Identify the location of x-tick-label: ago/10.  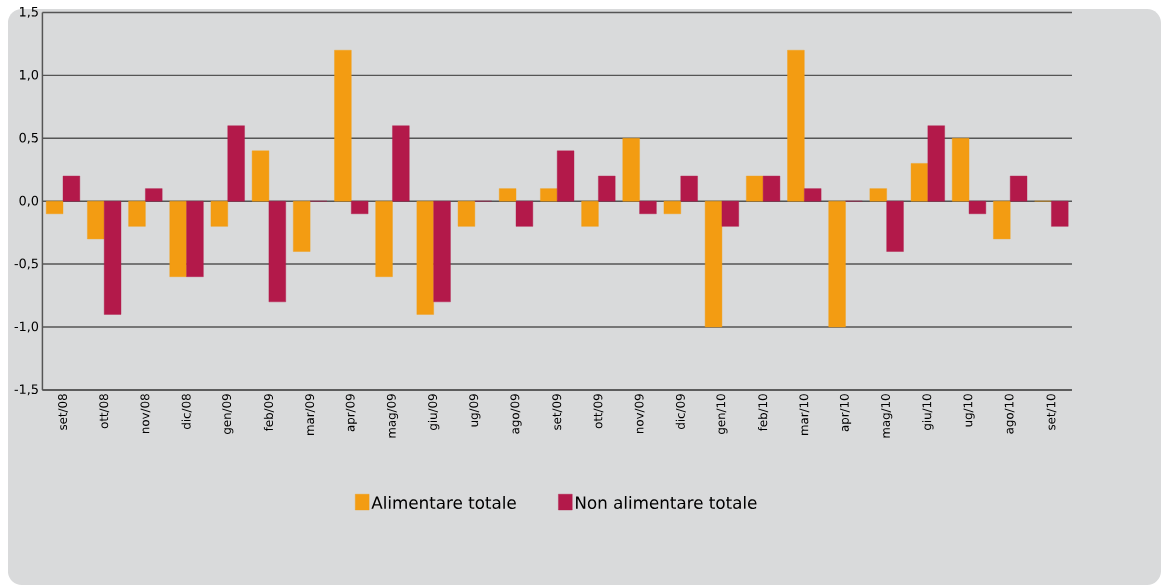
(1010, 414).